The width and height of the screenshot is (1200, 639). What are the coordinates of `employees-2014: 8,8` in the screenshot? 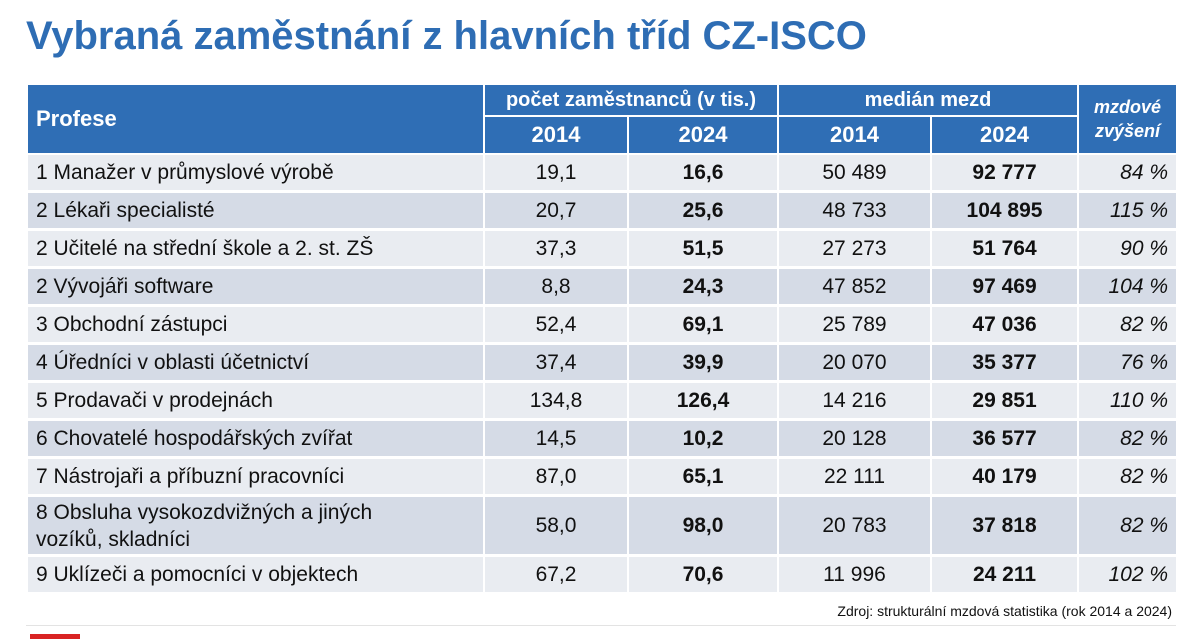 It's located at (556, 287).